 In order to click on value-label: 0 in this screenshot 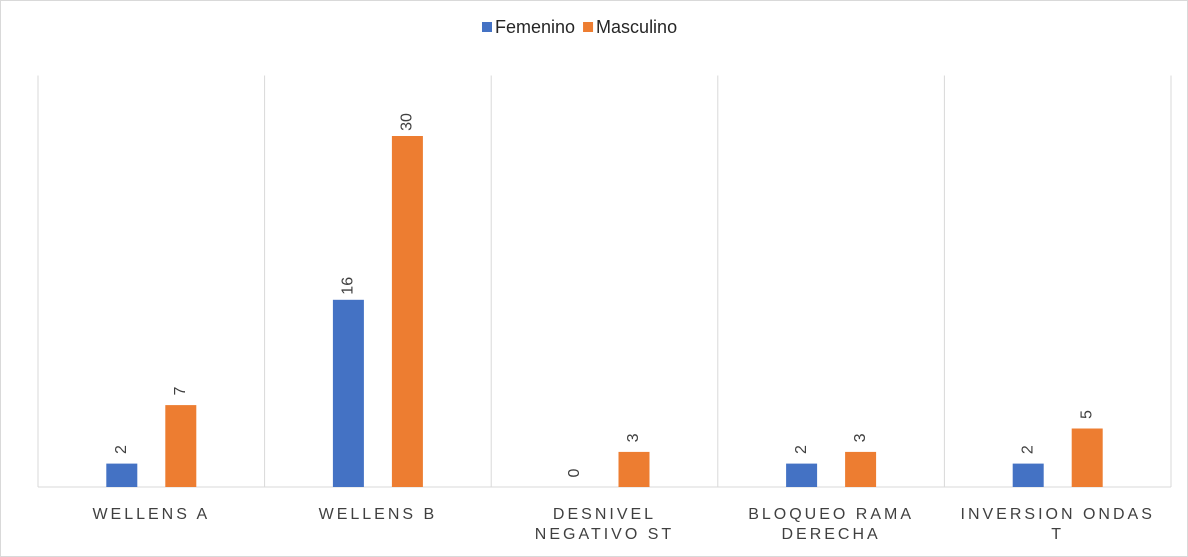, I will do `click(574, 472)`.